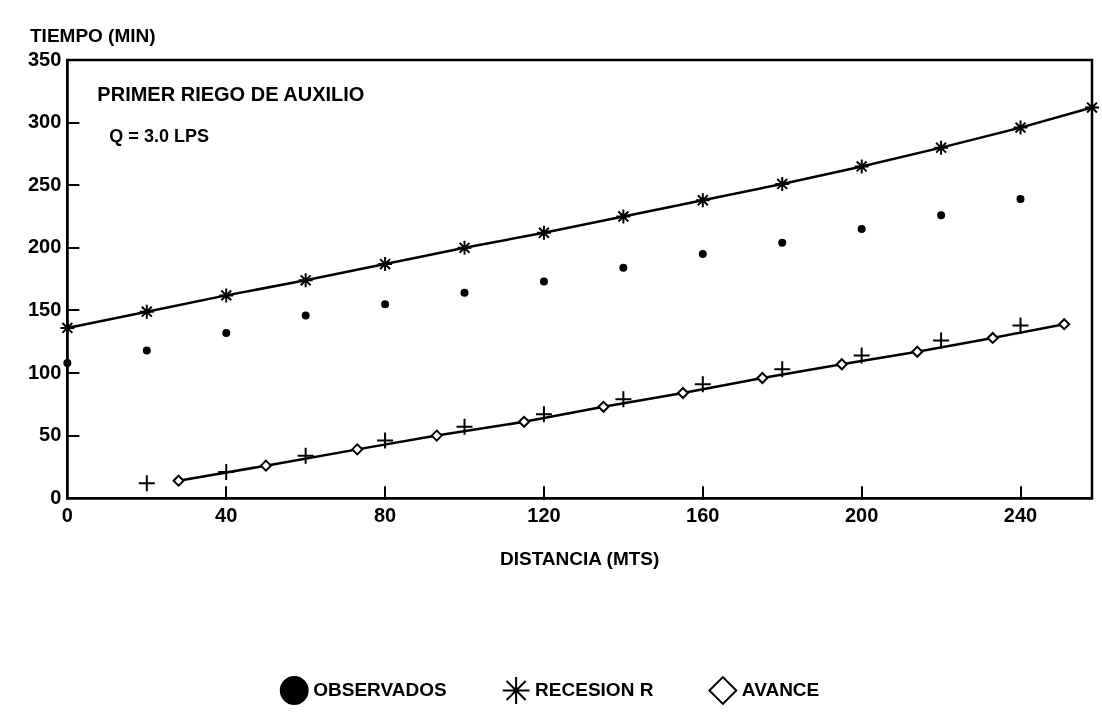 The width and height of the screenshot is (1102, 720). Describe the element at coordinates (44, 246) in the screenshot. I see `y-tick-label: 200` at that location.